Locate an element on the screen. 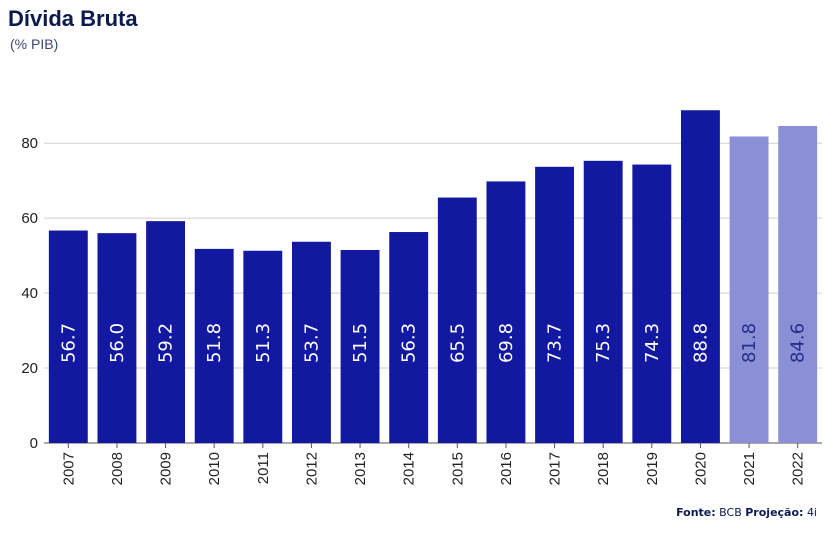  data-label: 51.5 is located at coordinates (360, 343).